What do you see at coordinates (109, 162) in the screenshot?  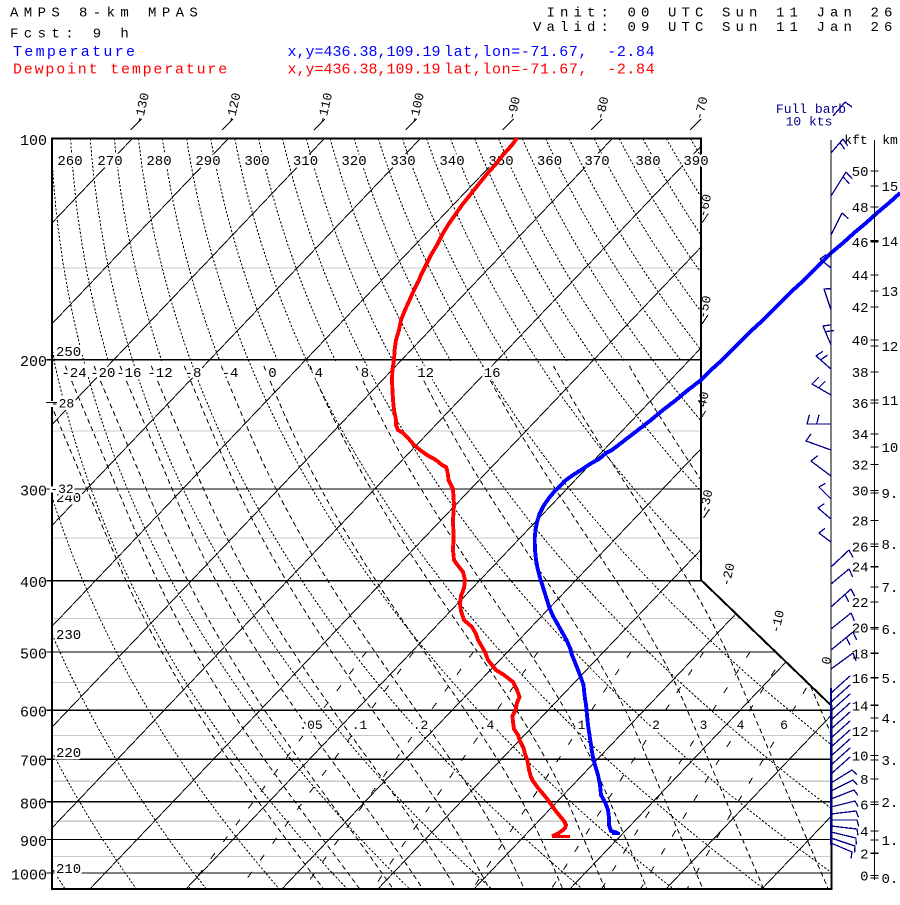 I see `svg-text: 270` at bounding box center [109, 162].